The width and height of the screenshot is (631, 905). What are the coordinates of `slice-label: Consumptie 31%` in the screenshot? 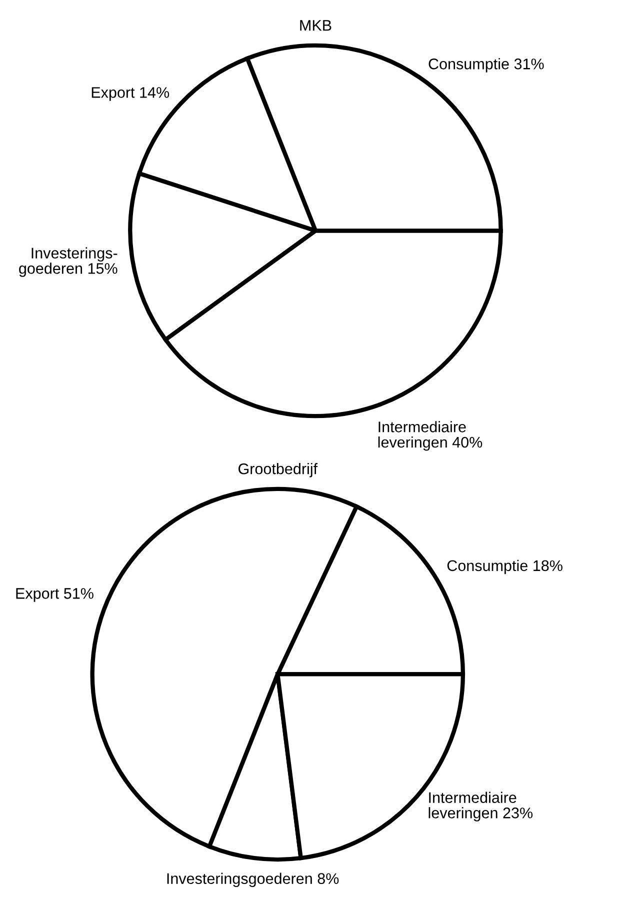 It's located at (486, 65).